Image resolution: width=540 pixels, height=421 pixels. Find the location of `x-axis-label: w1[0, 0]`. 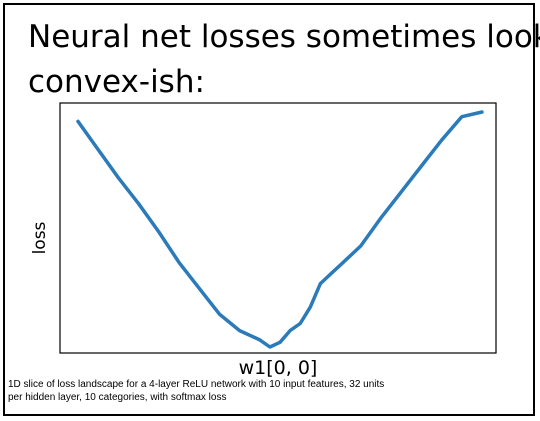

x-axis-label: w1[0, 0] is located at coordinates (278, 368).